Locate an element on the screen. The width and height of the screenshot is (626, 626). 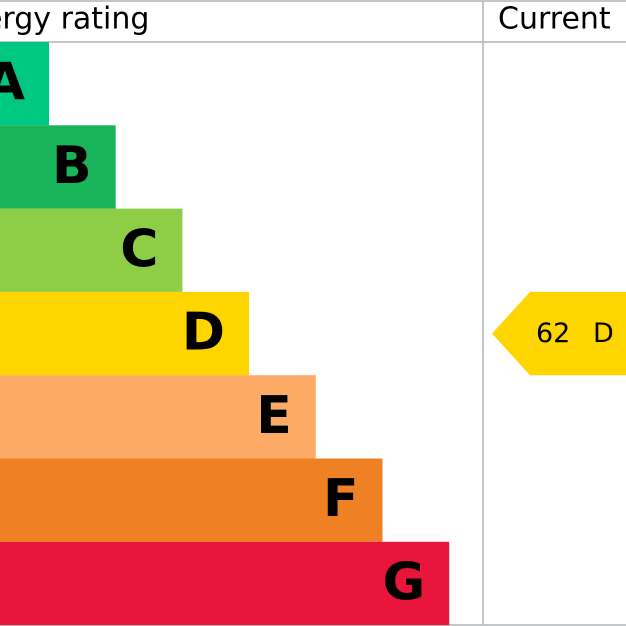
band-letter: D is located at coordinates (203, 333).